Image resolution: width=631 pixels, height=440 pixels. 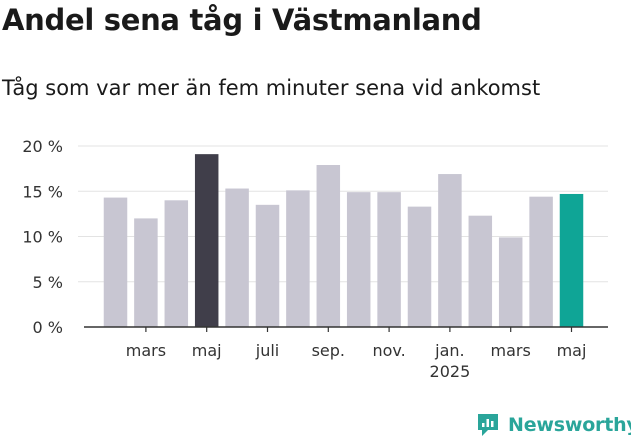 I want to click on x-tick-label: jan., so click(x=449, y=350).